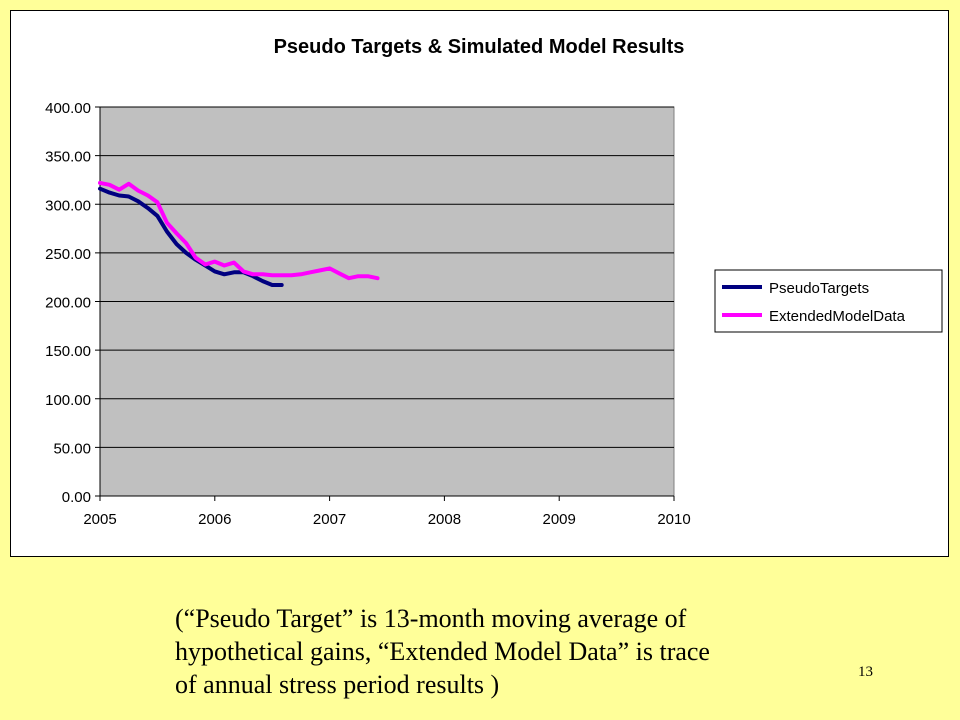 This screenshot has height=720, width=960. What do you see at coordinates (444, 519) in the screenshot?
I see `x-tick-label: 2008` at bounding box center [444, 519].